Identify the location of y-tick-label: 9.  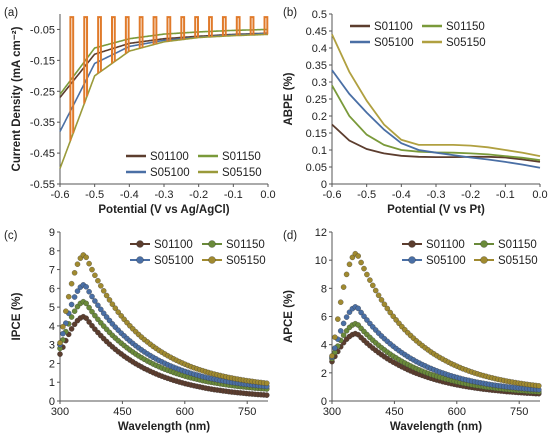
(52, 233).